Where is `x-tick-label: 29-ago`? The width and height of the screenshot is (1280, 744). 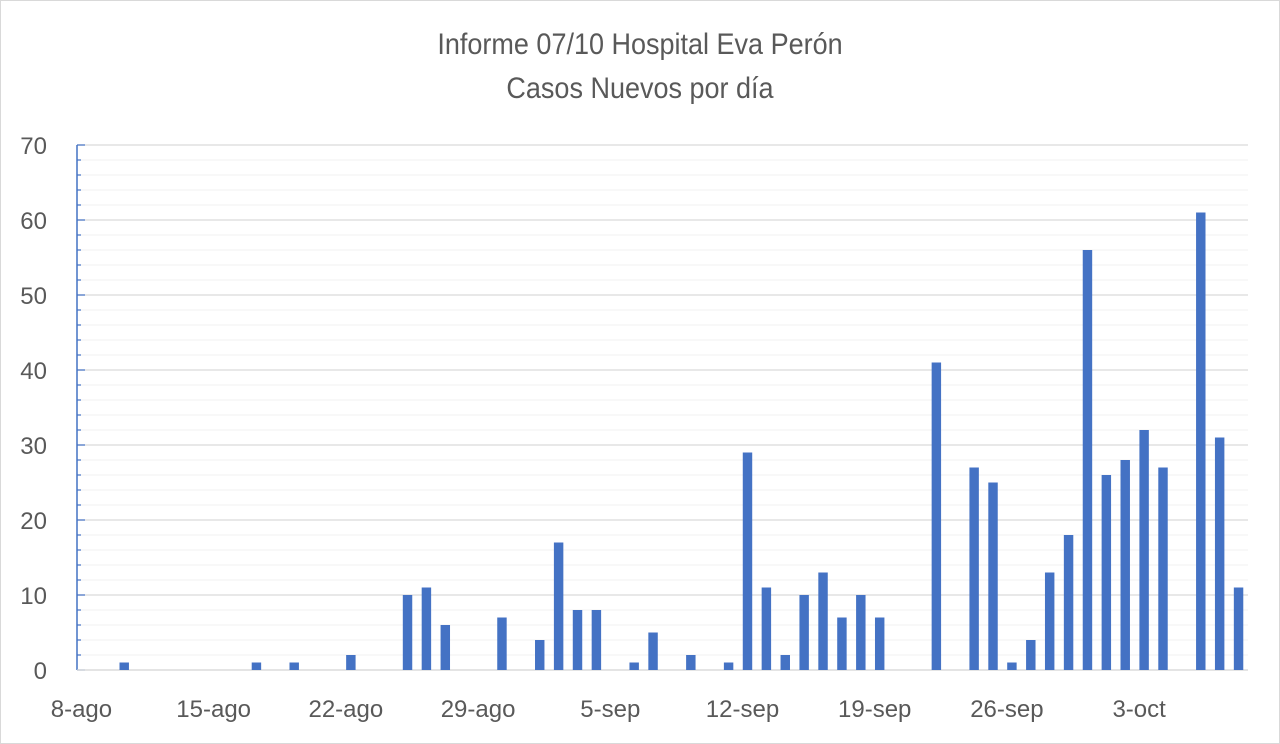
x-tick-label: 29-ago is located at coordinates (478, 709).